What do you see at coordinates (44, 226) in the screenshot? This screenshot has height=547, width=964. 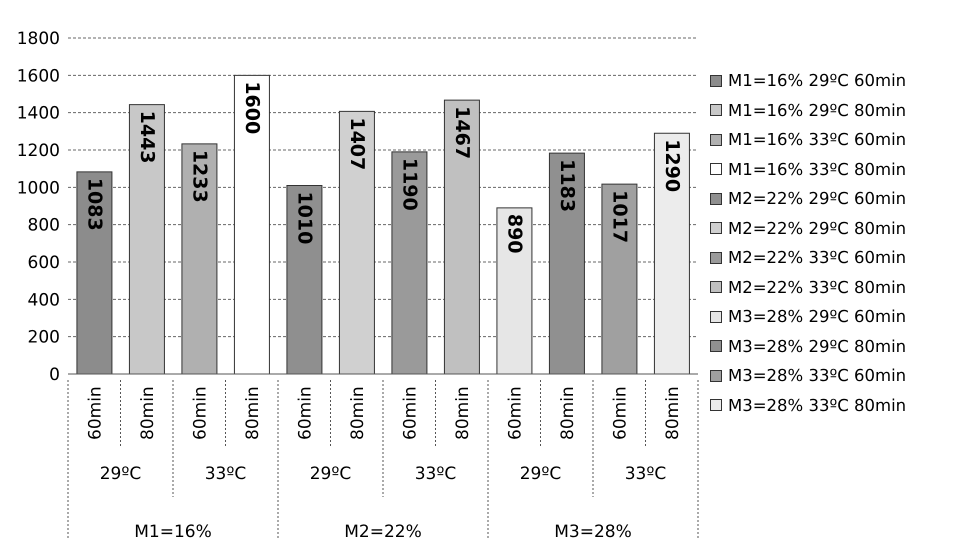 I see `y-tick-label: 800` at bounding box center [44, 226].